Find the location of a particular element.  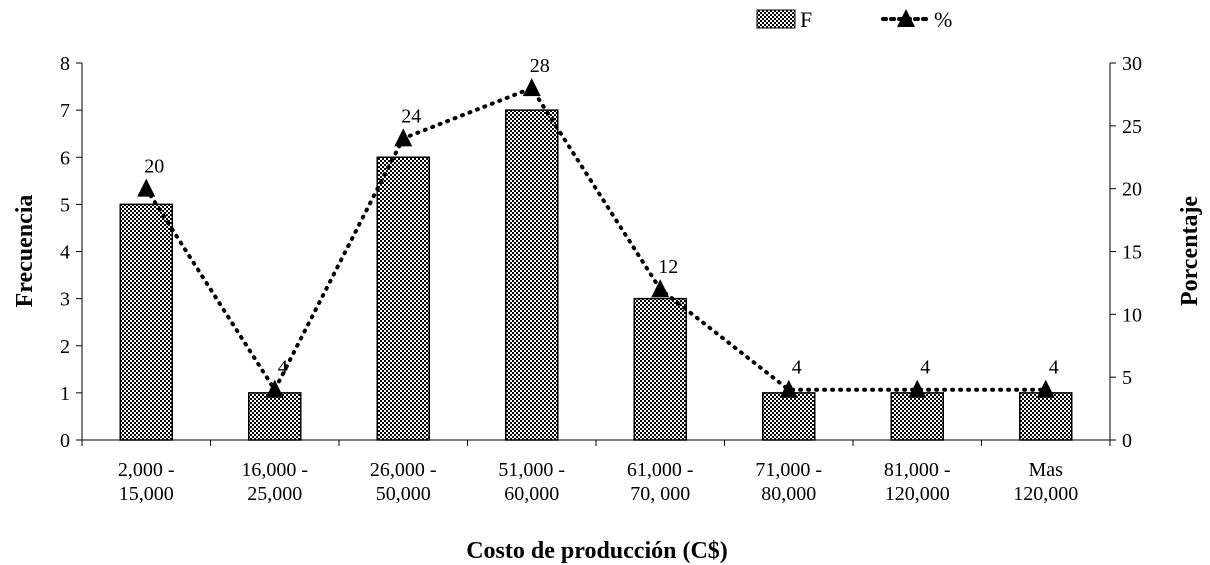

y-tick-label: 1 is located at coordinates (65, 394).